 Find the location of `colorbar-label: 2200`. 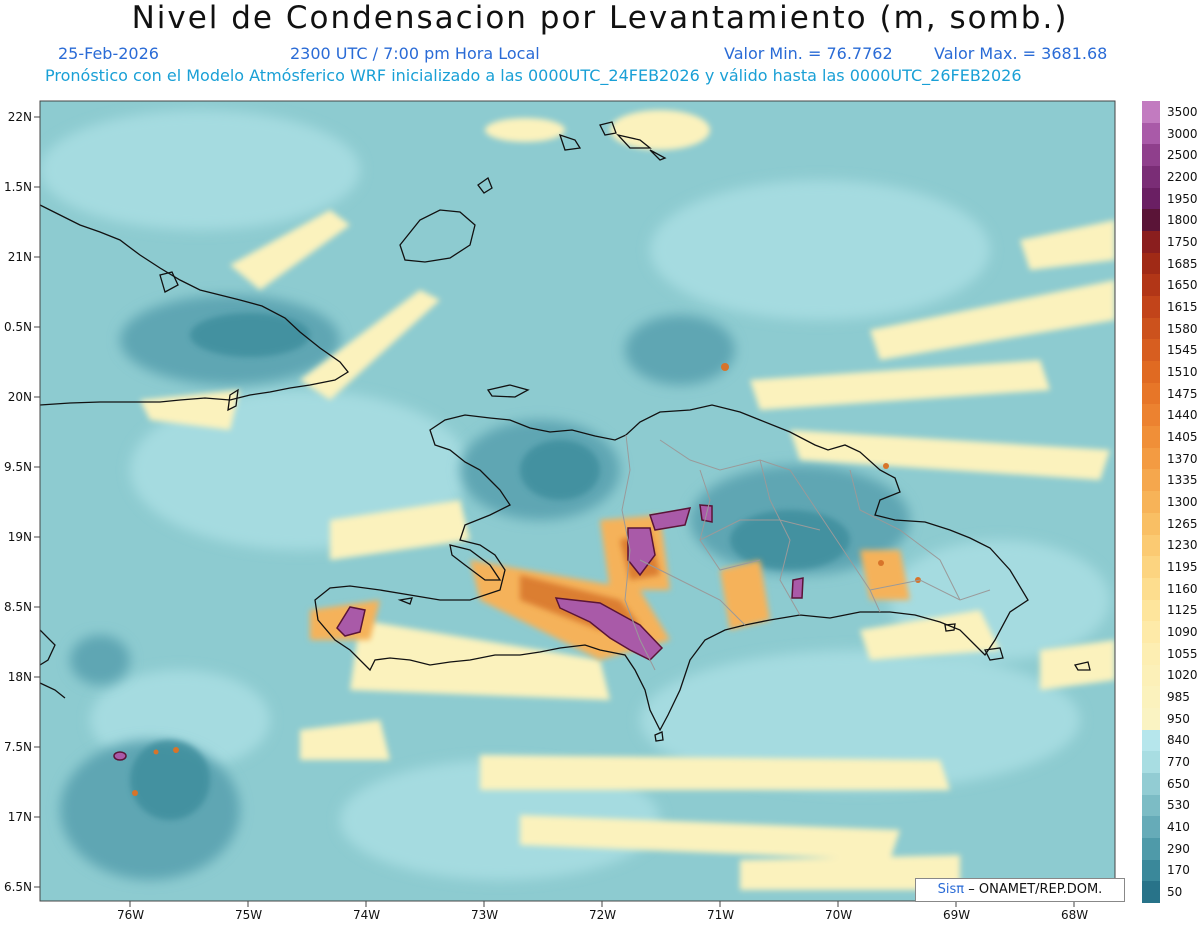

colorbar-label: 2200 is located at coordinates (1182, 176).